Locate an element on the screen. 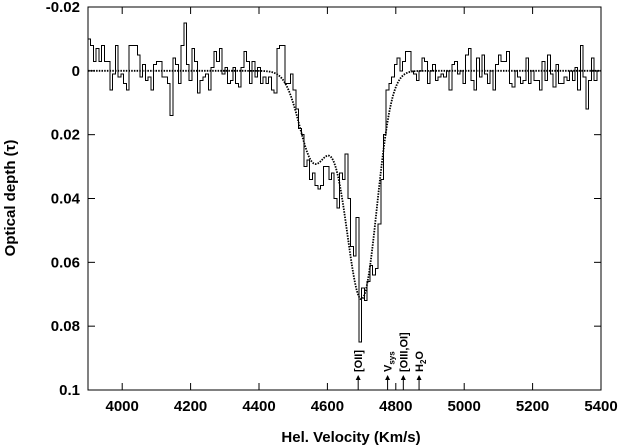  y-tick-label: 0.08 is located at coordinates (65, 326).